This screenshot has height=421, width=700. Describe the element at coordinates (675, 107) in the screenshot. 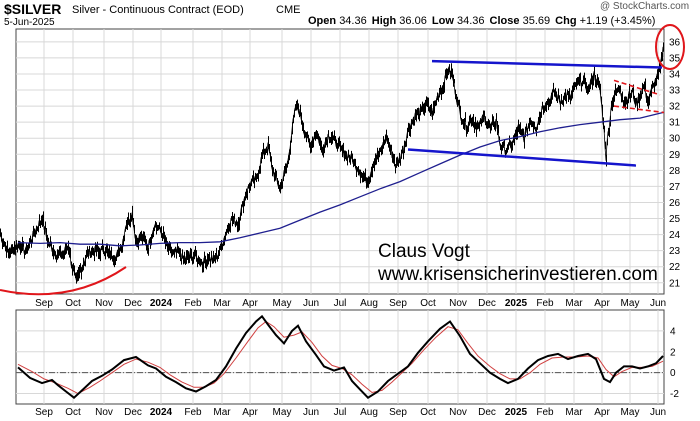

I see `price-ytick-label: 32` at that location.